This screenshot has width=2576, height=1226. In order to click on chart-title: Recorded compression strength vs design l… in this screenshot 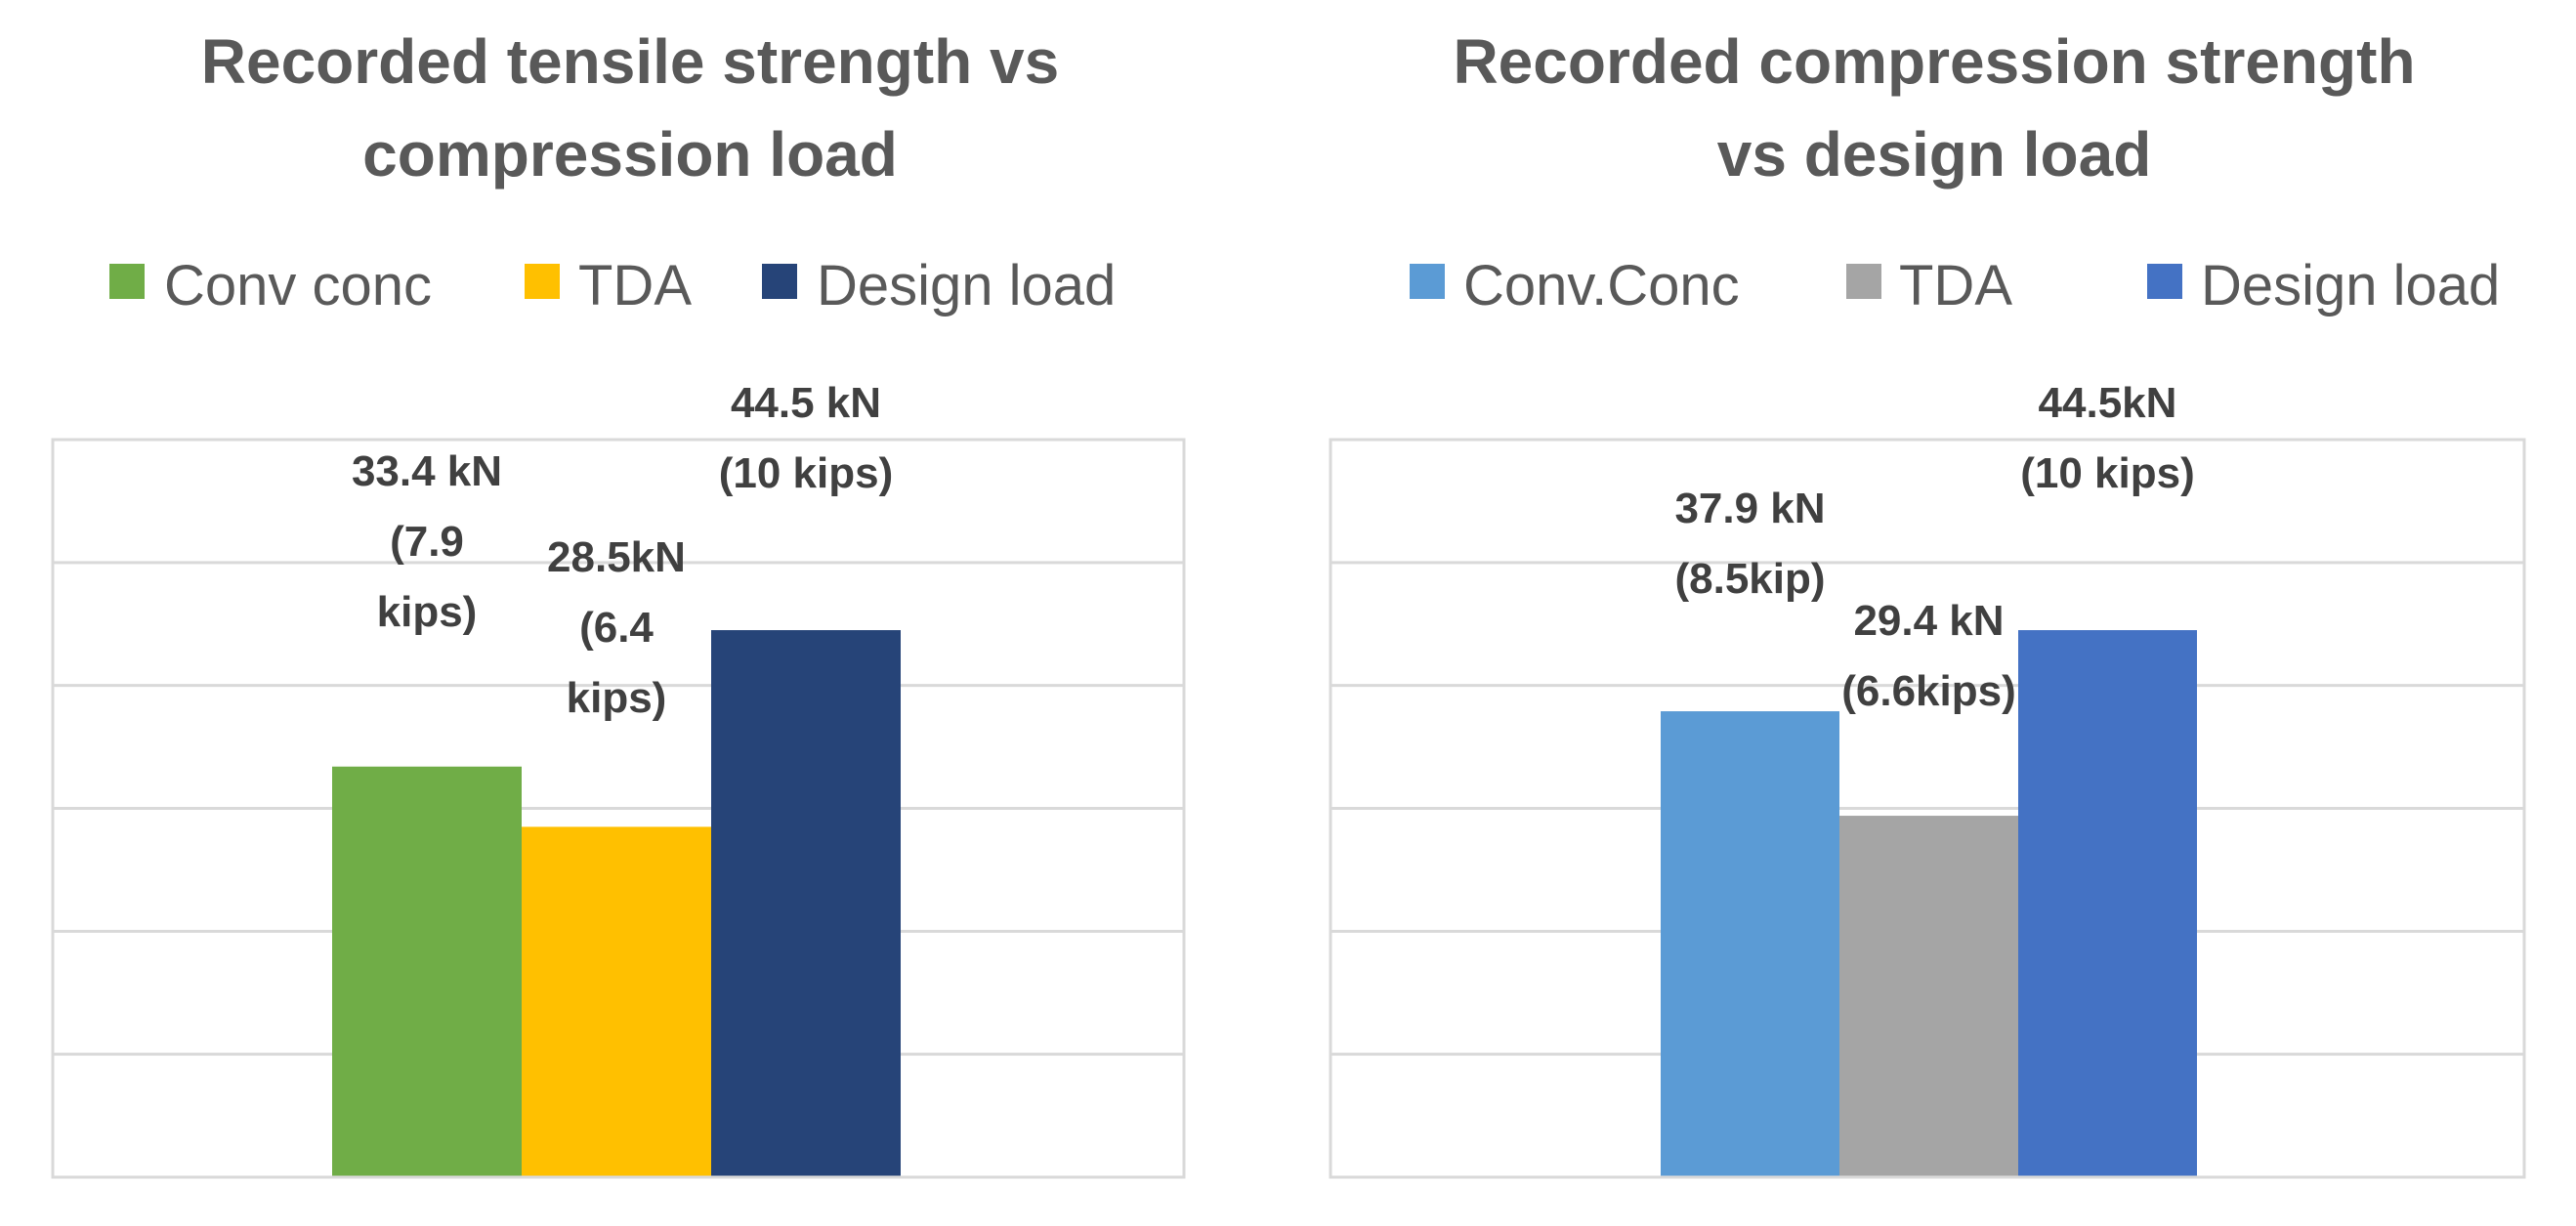, I will do `click(1934, 108)`.